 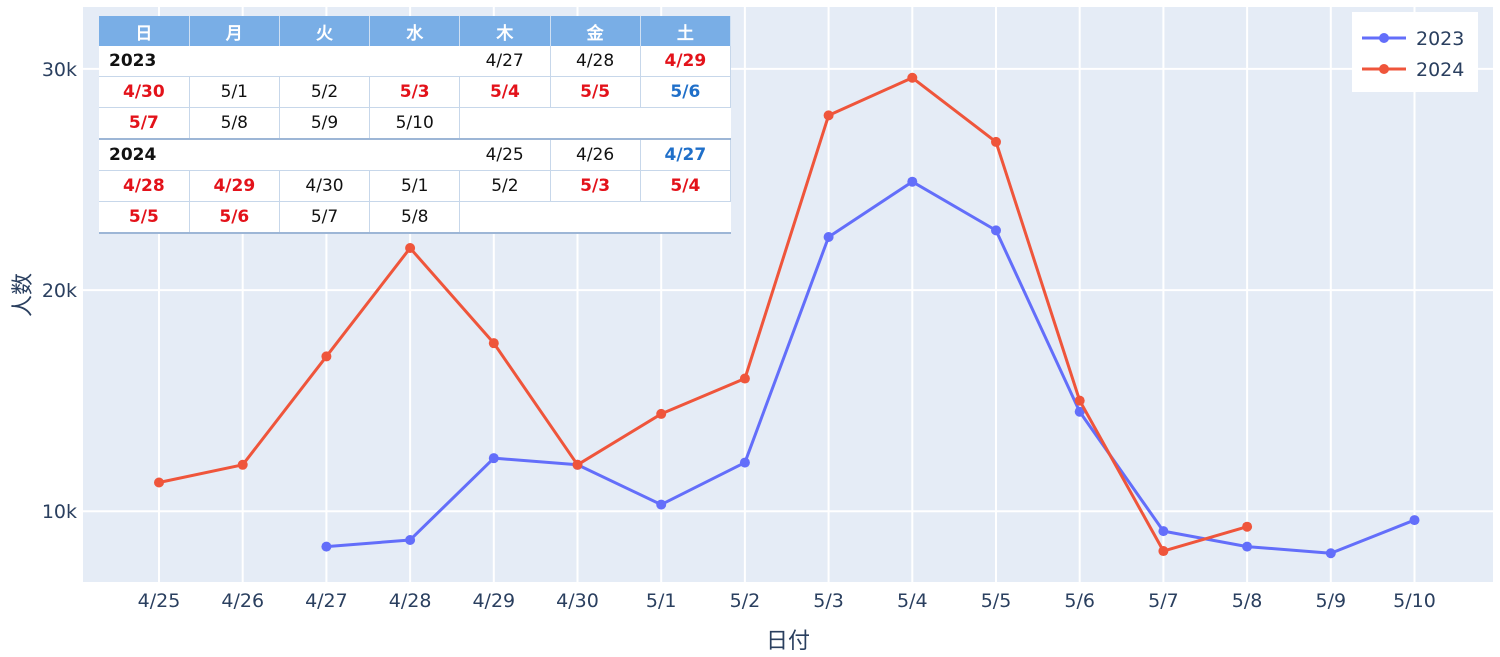 I want to click on x-tick-label: 4/30, so click(x=577, y=601).